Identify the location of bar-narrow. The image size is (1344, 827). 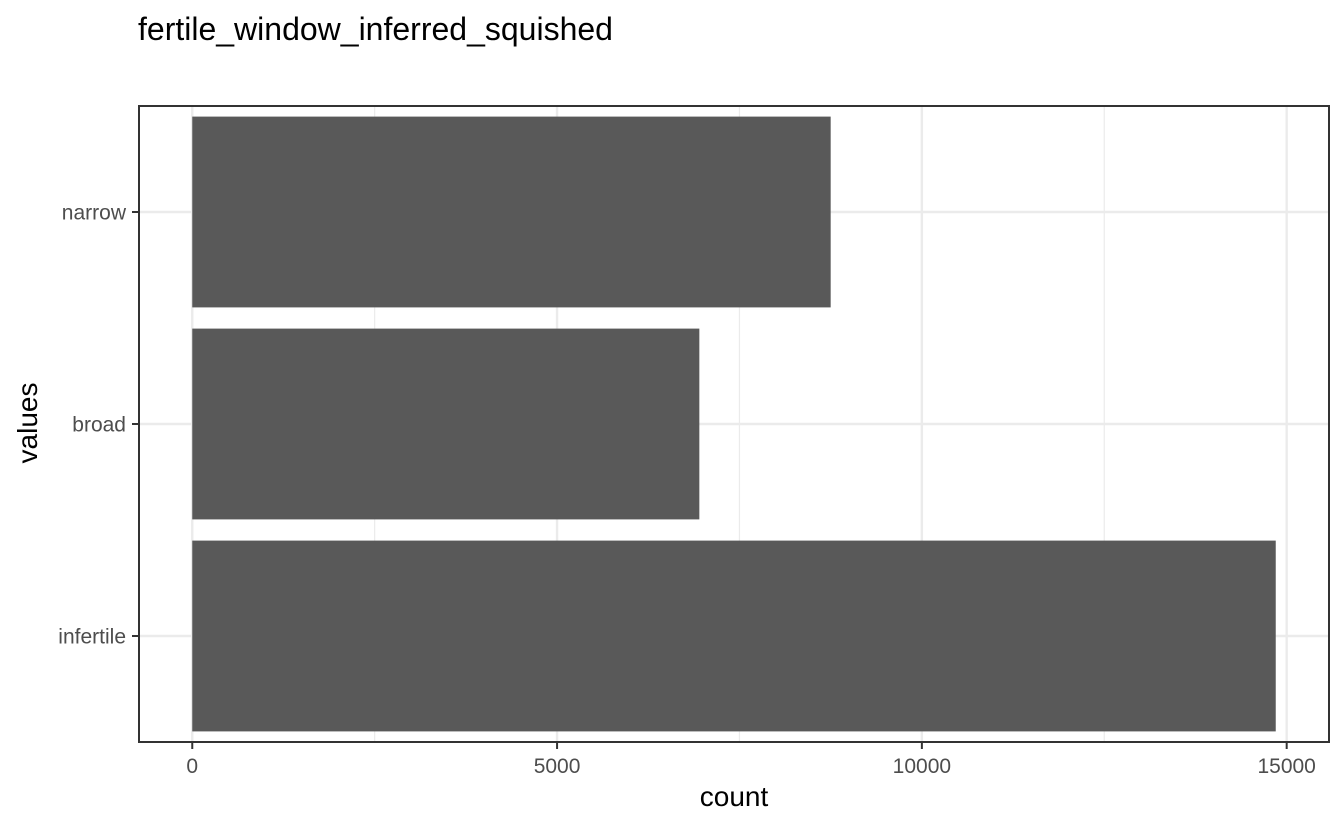
(511, 212).